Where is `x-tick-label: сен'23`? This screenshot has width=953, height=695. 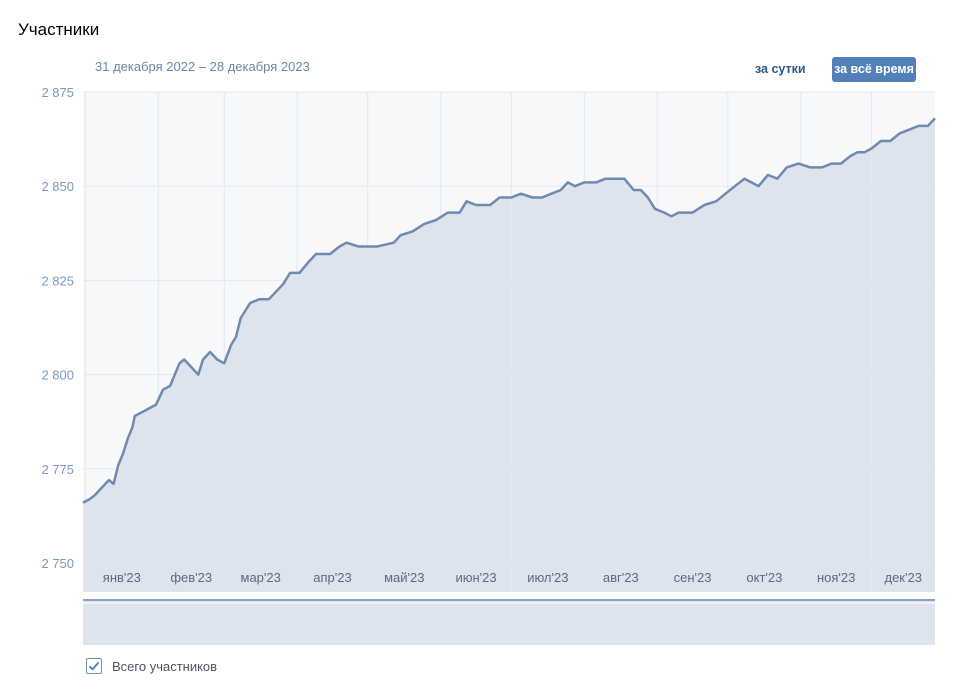
x-tick-label: сен'23 is located at coordinates (693, 577).